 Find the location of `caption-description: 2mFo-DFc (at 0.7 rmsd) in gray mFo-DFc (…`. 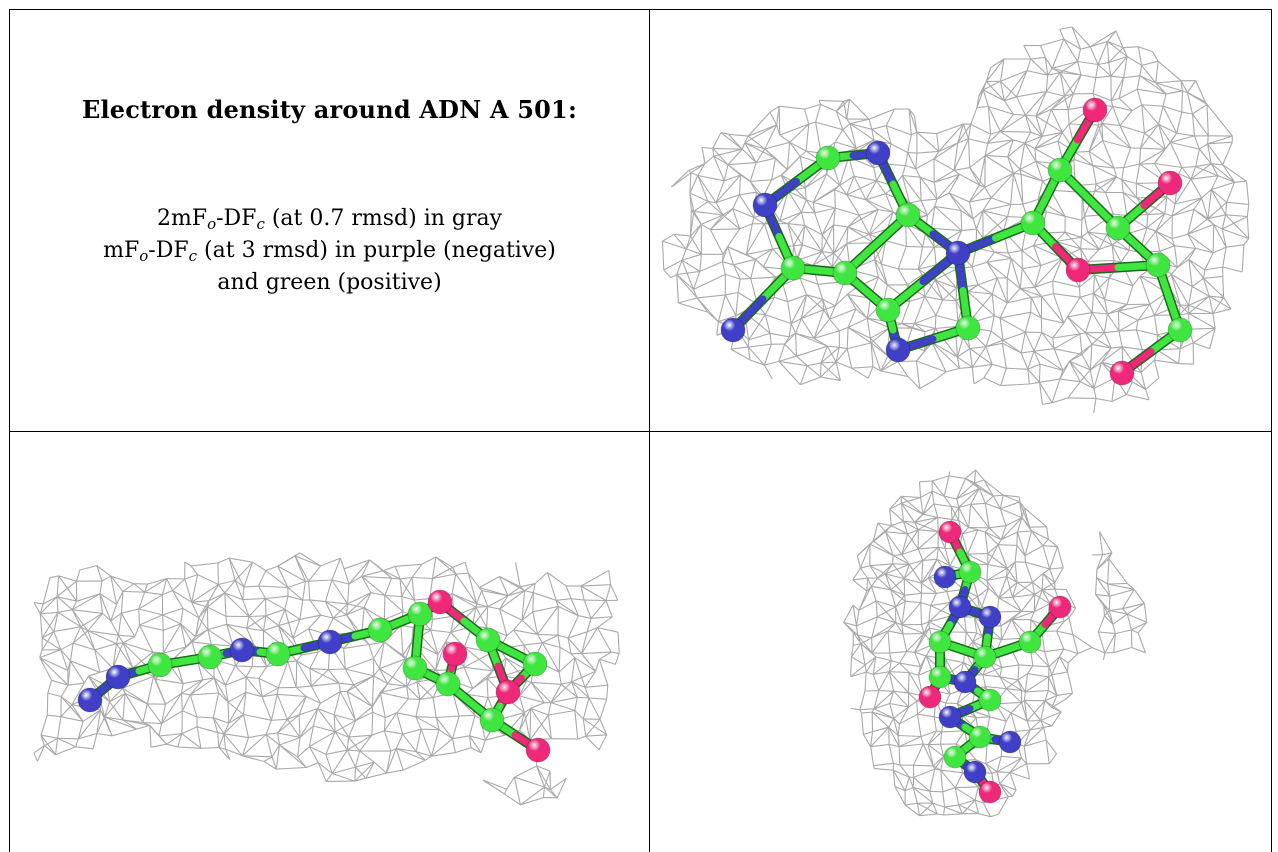

caption-description: 2mFo-DFc (at 0.7 rmsd) in gray mFo-DFc (… is located at coordinates (329, 251).